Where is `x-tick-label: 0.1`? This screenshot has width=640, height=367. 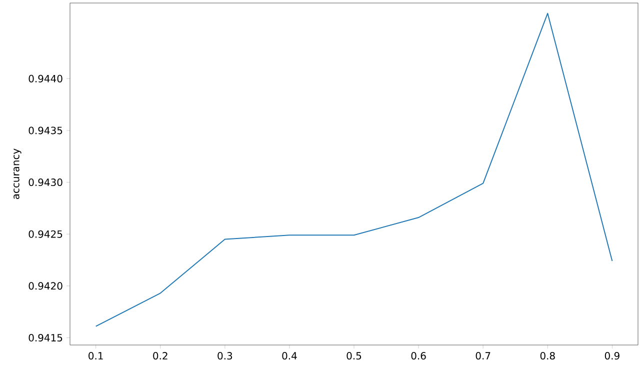 x-tick-label: 0.1 is located at coordinates (95, 356).